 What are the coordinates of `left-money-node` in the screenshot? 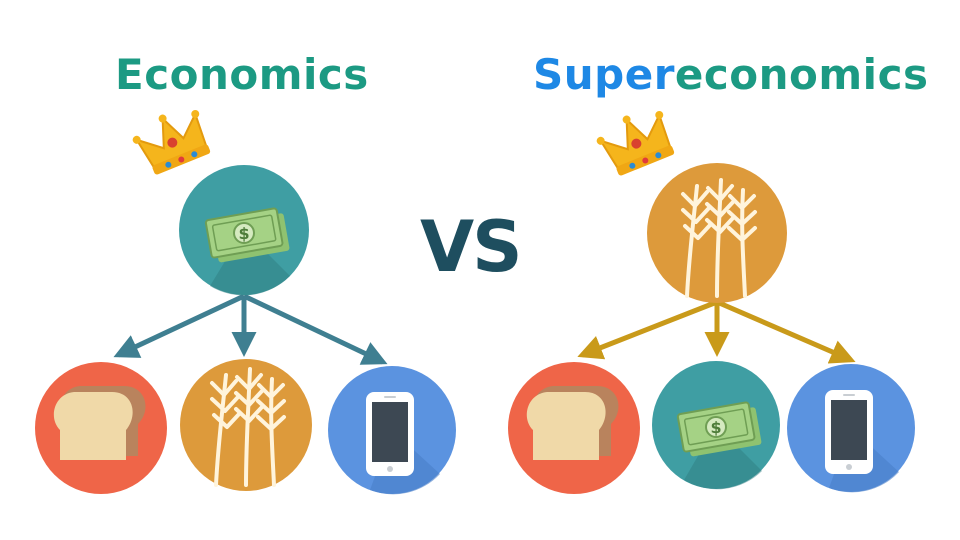 It's located at (244, 230).